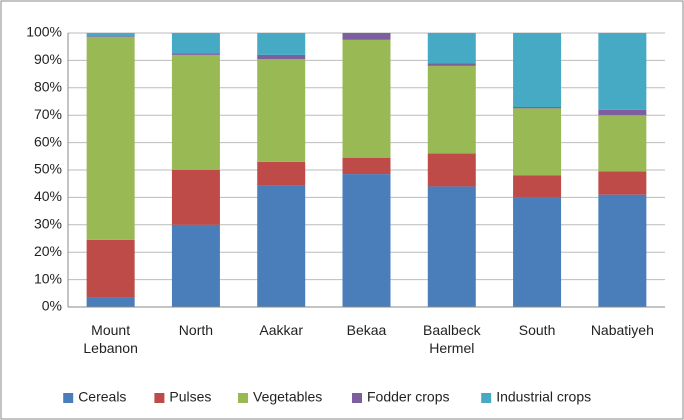 The width and height of the screenshot is (684, 420). I want to click on y-tick-label: 0%, so click(52, 306).